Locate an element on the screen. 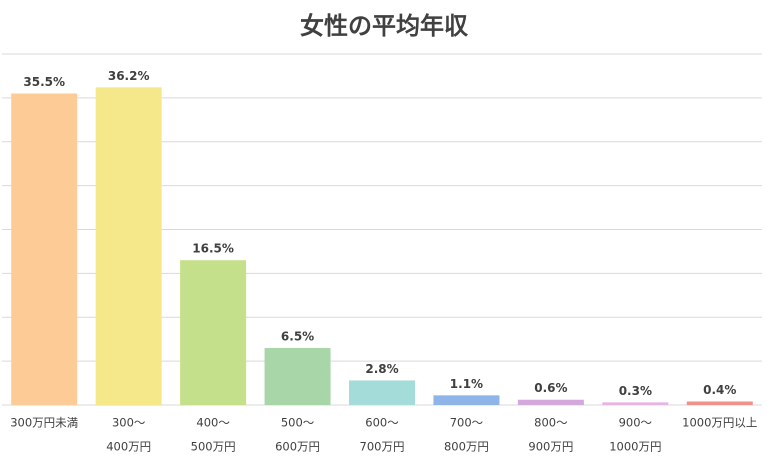 The height and width of the screenshot is (458, 768). value-label: 0.3% is located at coordinates (635, 391).